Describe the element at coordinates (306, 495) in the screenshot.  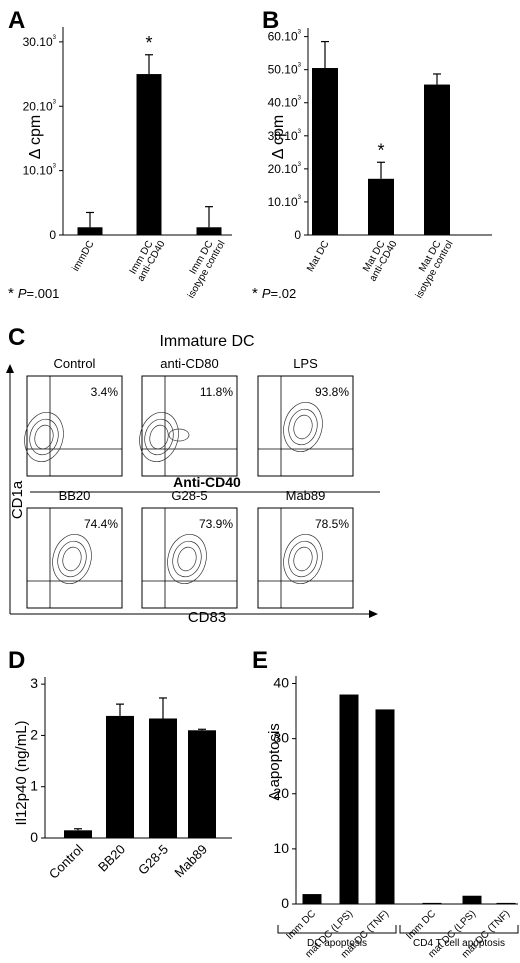
I see `flow-plot-title: Mab89` at that location.